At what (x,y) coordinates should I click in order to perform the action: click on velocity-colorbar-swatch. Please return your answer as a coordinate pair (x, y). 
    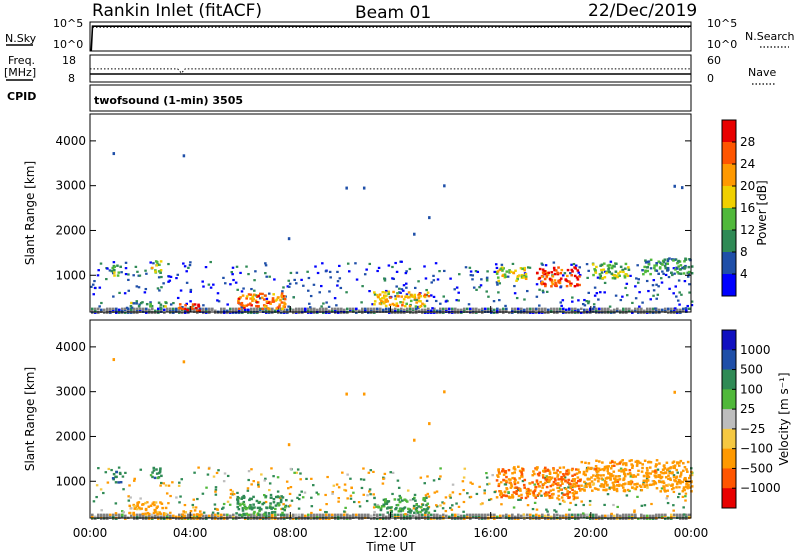
    Looking at the image, I should click on (729, 498).